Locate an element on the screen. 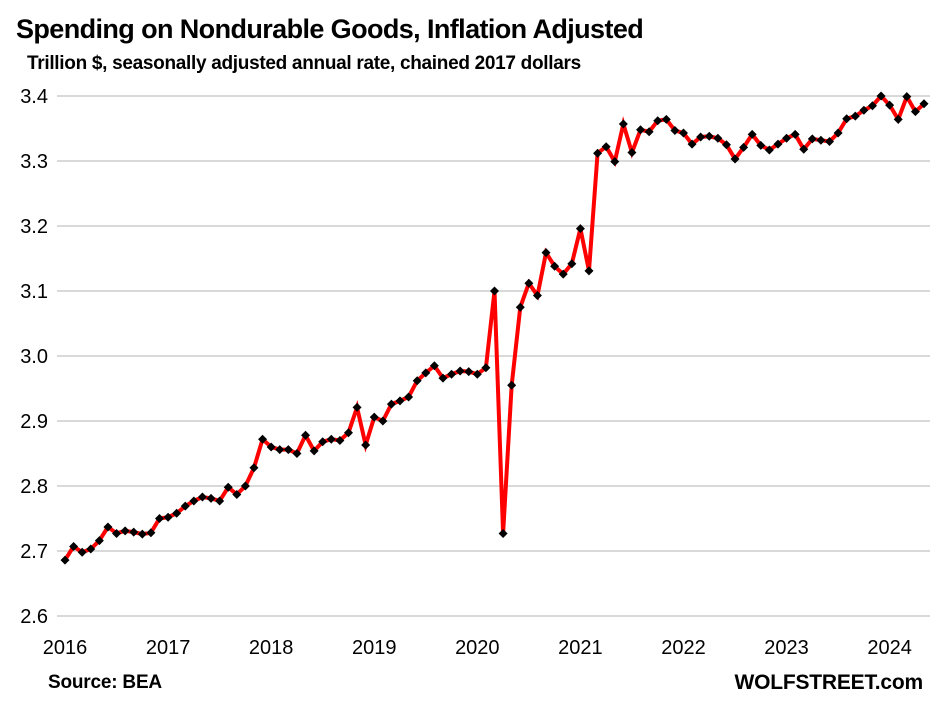 This screenshot has height=703, width=937. x-tick-label: 2023 is located at coordinates (786, 648).